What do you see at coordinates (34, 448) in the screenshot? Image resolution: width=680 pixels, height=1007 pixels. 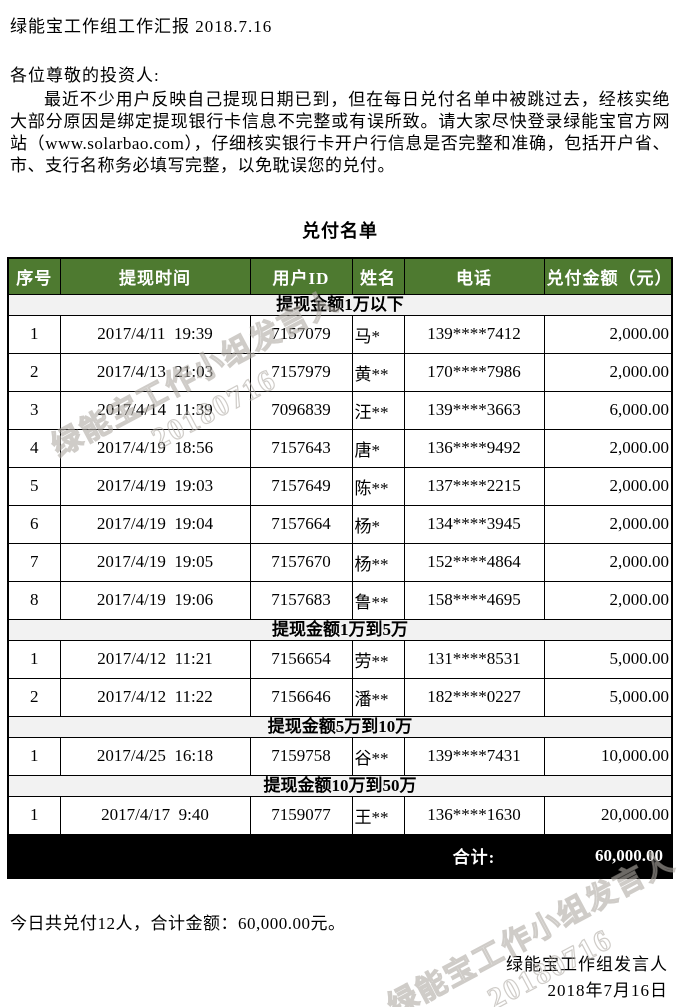 I see `cell-index: 4` at bounding box center [34, 448].